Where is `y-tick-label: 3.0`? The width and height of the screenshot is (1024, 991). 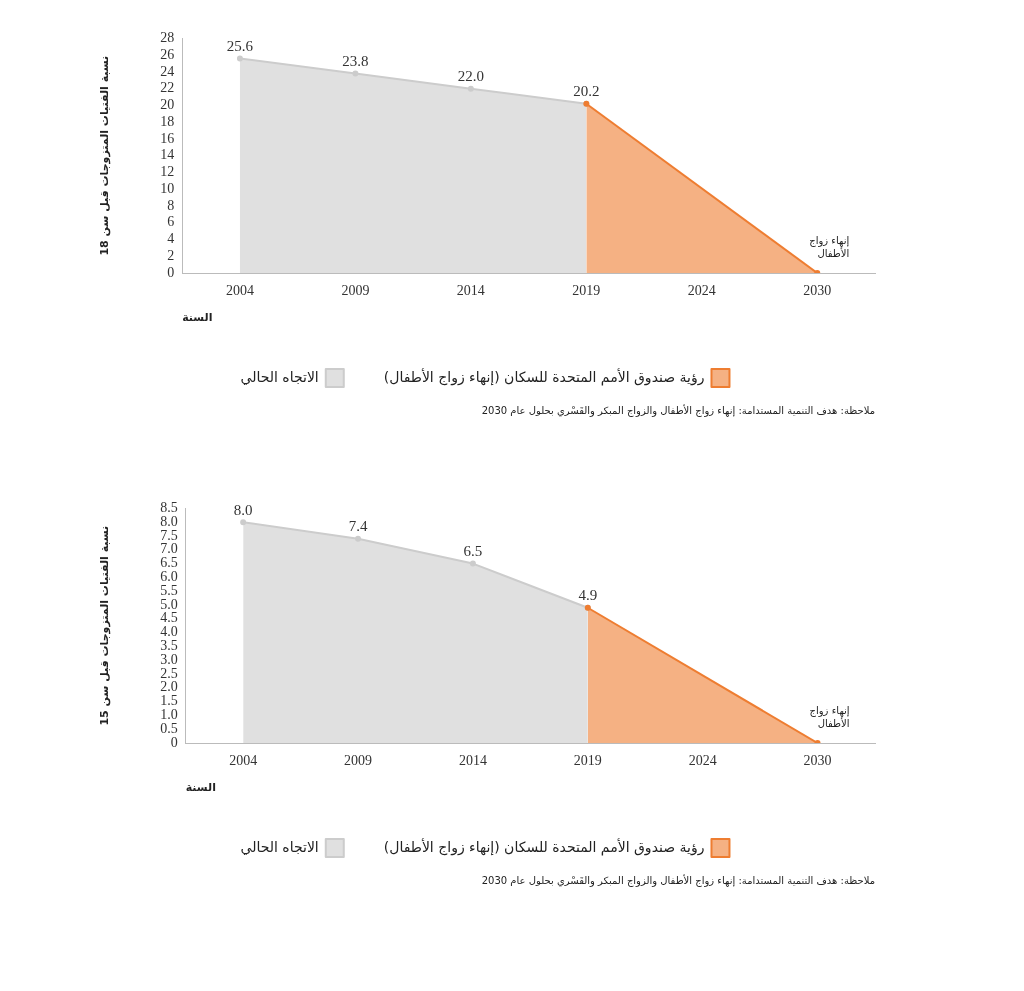 y-tick-label: 3.0 is located at coordinates (169, 659).